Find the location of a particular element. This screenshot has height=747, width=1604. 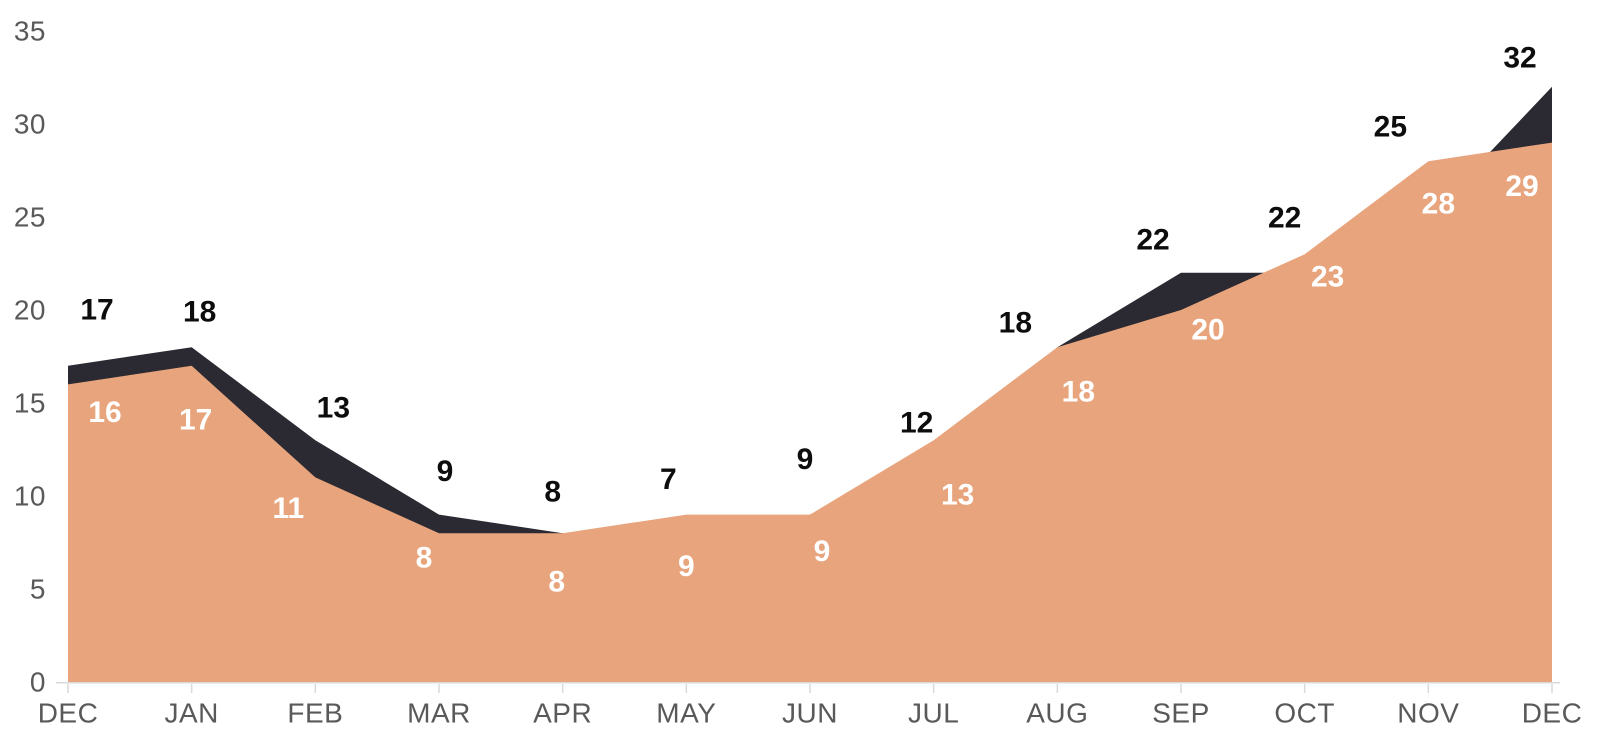

x-axis-category-label: SEP is located at coordinates (1181, 713).